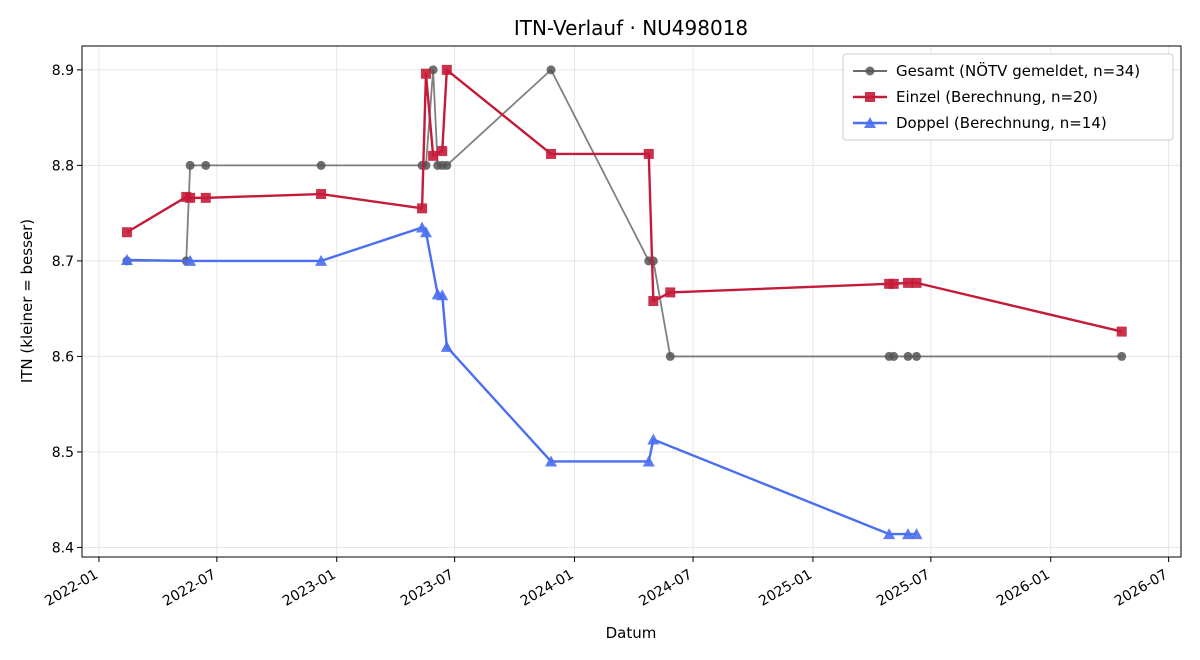  What do you see at coordinates (63, 548) in the screenshot?
I see `y-tick-label: 8.4` at bounding box center [63, 548].